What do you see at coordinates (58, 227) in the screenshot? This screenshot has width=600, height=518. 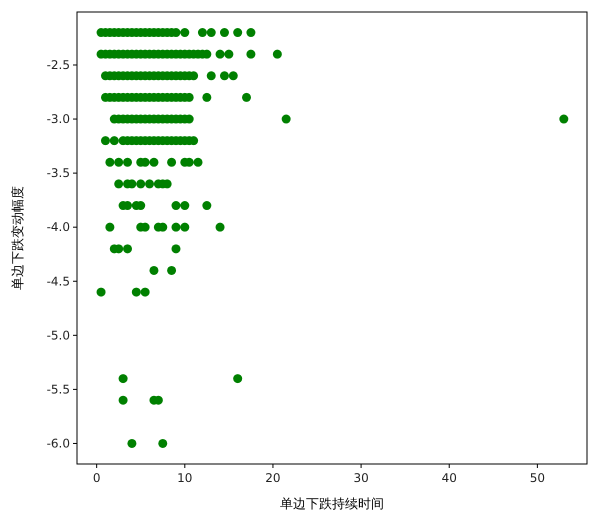 I see `y-tick-label: -4.0` at bounding box center [58, 227].